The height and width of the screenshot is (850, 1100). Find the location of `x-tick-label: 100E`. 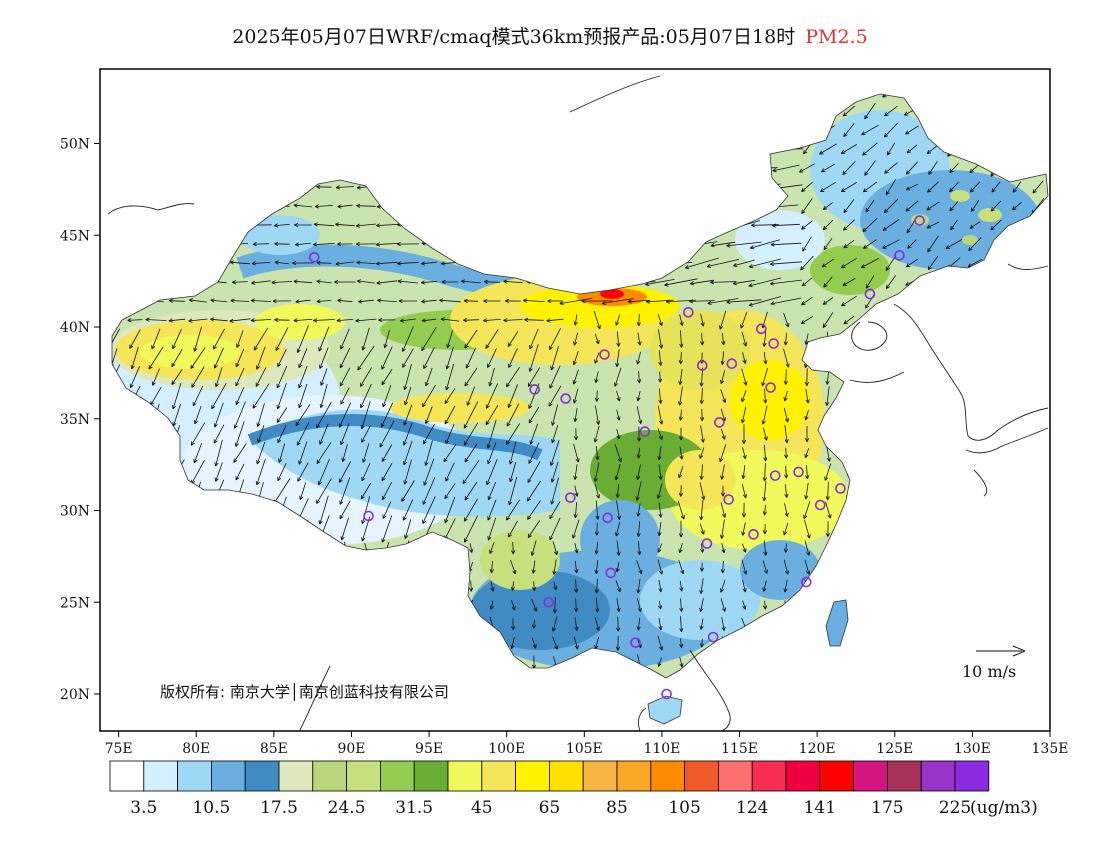

x-tick-label: 100E is located at coordinates (506, 749).